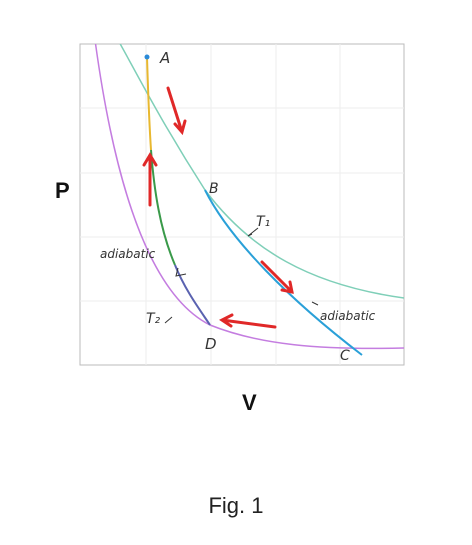 The height and width of the screenshot is (545, 472). What do you see at coordinates (62, 190) in the screenshot?
I see `y-axis-label: P` at bounding box center [62, 190].